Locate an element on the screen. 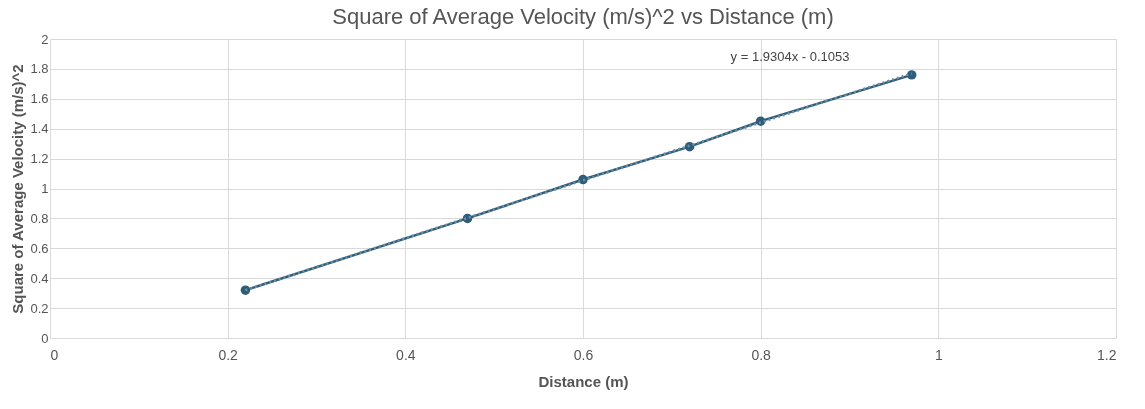  y-tick-label: 0.4 is located at coordinates (39, 278).